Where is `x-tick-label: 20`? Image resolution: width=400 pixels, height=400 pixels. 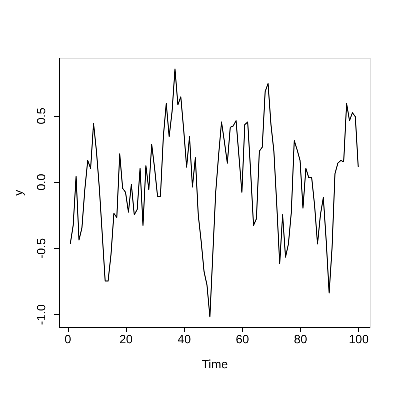 x-tick-label: 20 is located at coordinates (127, 339).